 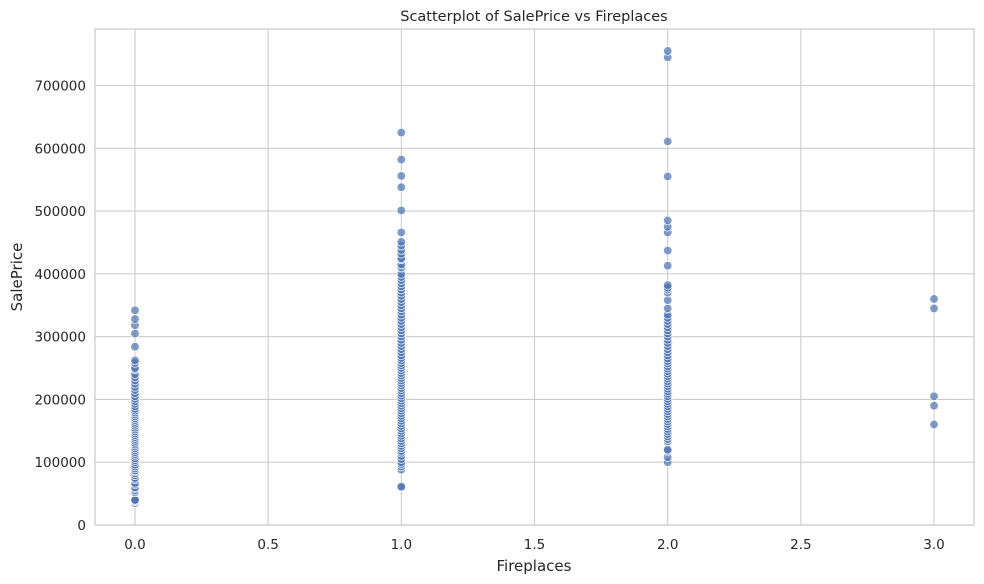 What do you see at coordinates (60, 275) in the screenshot?
I see `y-tick-label: 400000` at bounding box center [60, 275].